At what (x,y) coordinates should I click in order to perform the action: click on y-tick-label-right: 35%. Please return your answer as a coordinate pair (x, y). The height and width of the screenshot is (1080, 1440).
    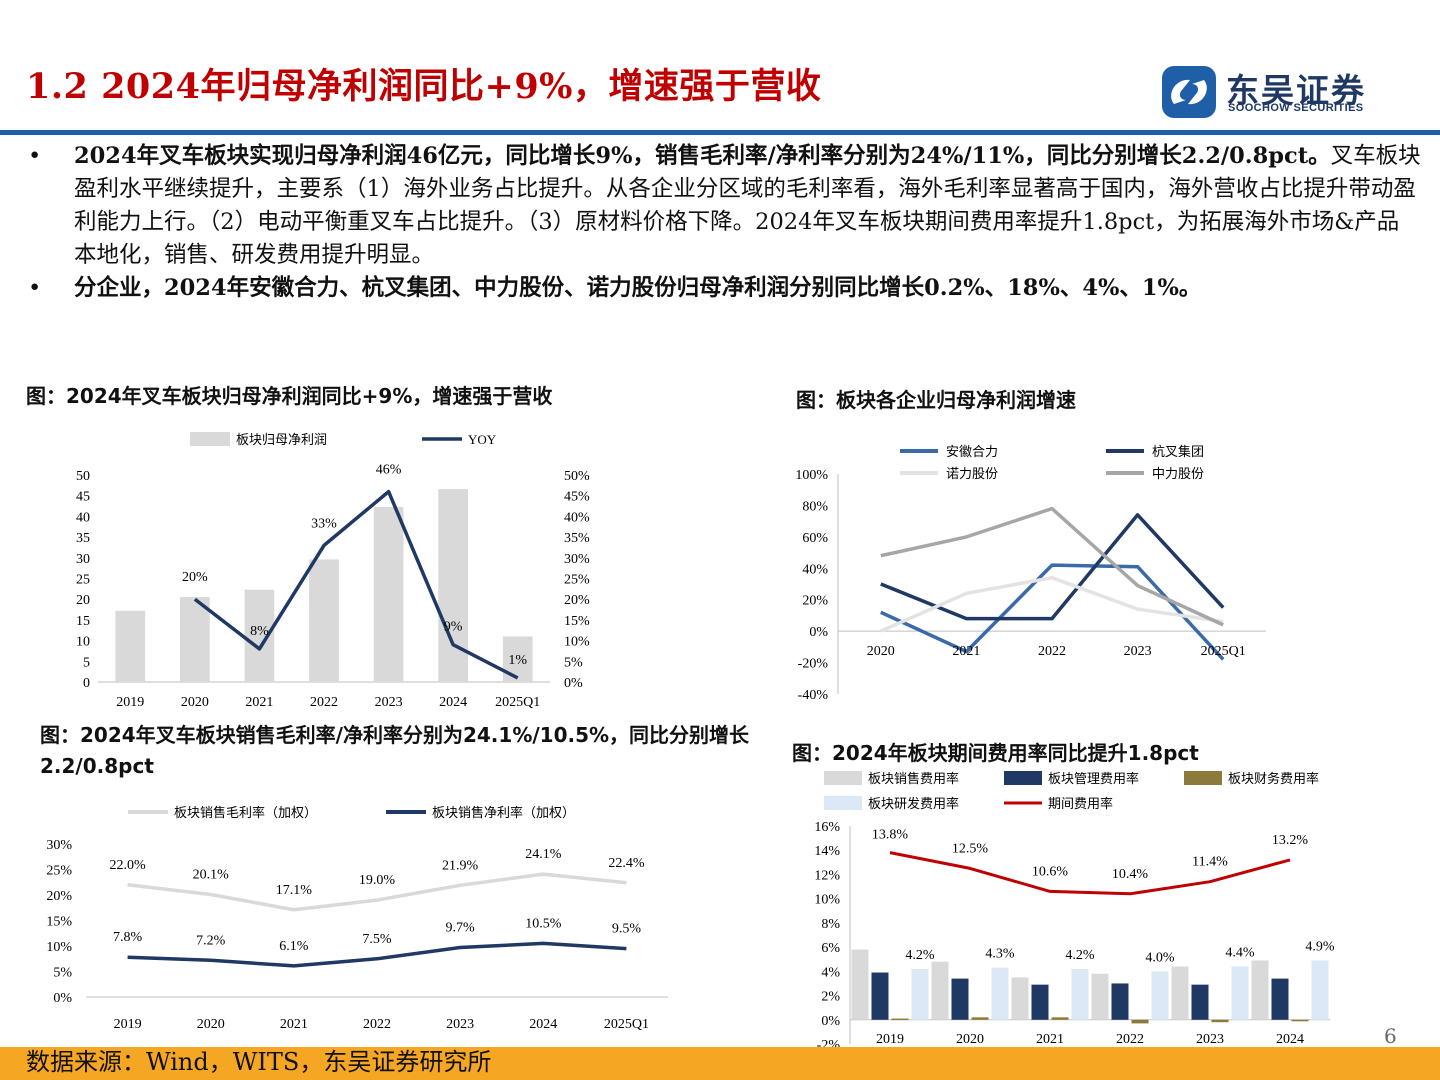
    Looking at the image, I should click on (577, 538).